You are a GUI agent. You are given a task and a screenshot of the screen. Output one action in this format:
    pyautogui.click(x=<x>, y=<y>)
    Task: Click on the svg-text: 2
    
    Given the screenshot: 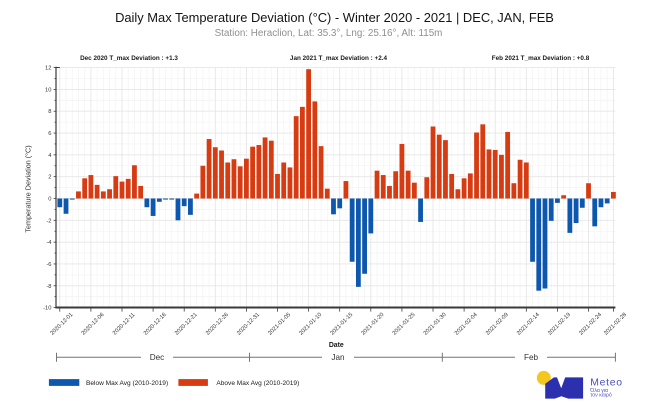 What is the action you would take?
    pyautogui.click(x=49, y=178)
    